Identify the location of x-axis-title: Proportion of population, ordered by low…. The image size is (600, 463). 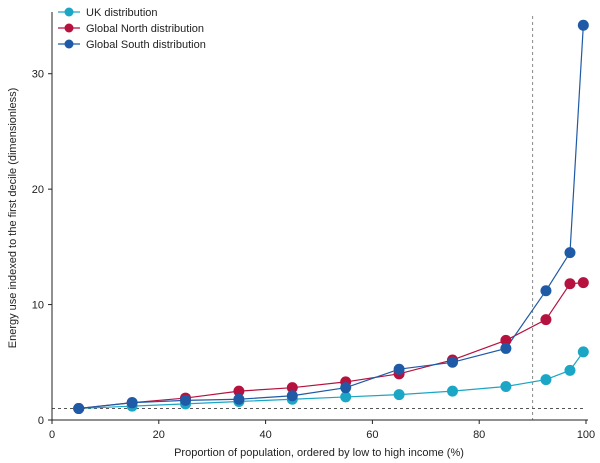
(319, 453).